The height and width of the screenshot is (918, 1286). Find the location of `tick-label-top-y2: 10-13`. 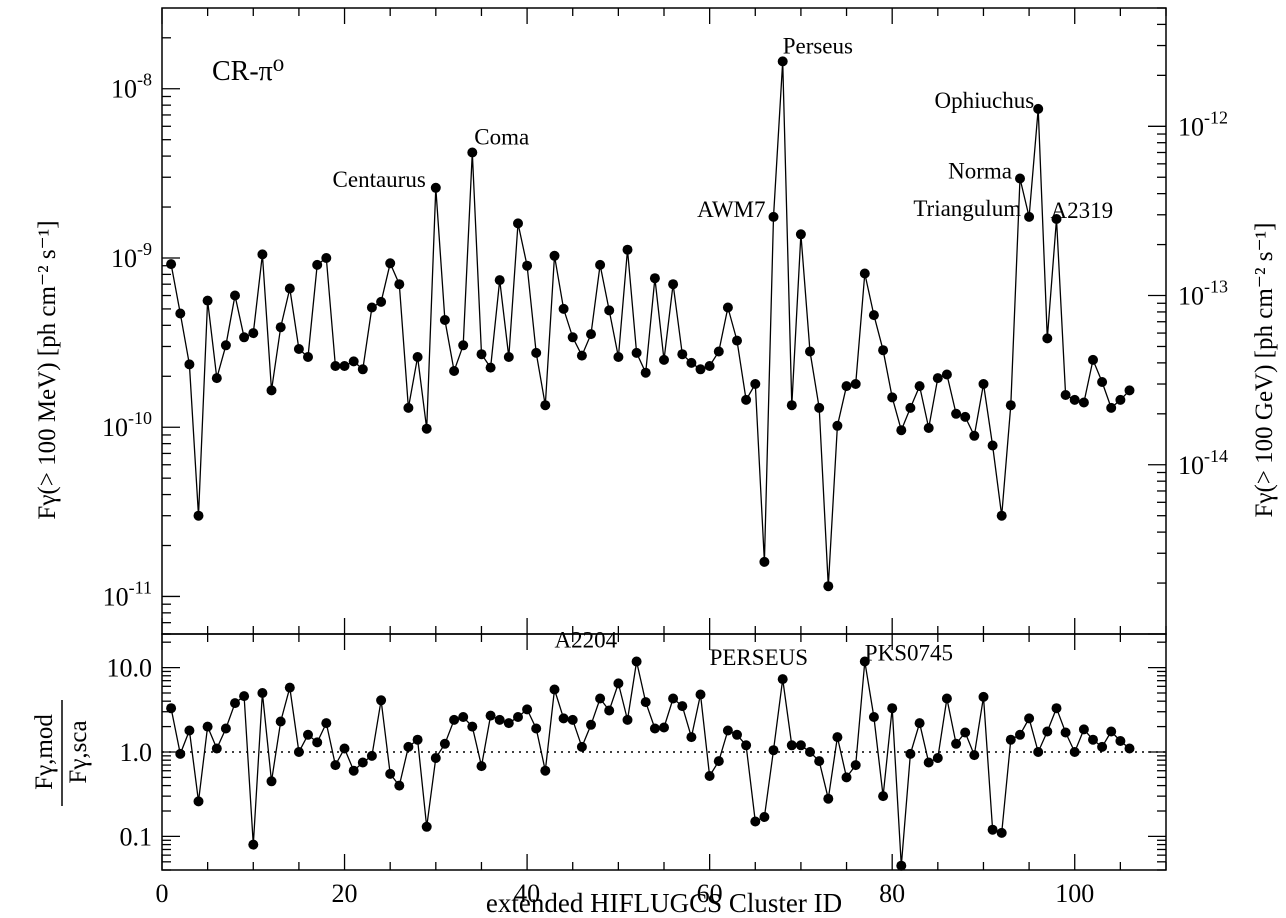

tick-label-top-y2: 10-13 is located at coordinates (1203, 294).